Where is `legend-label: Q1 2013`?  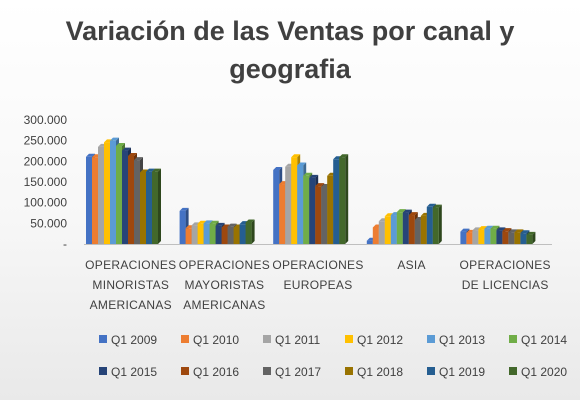 legend-label: Q1 2013 is located at coordinates (462, 340).